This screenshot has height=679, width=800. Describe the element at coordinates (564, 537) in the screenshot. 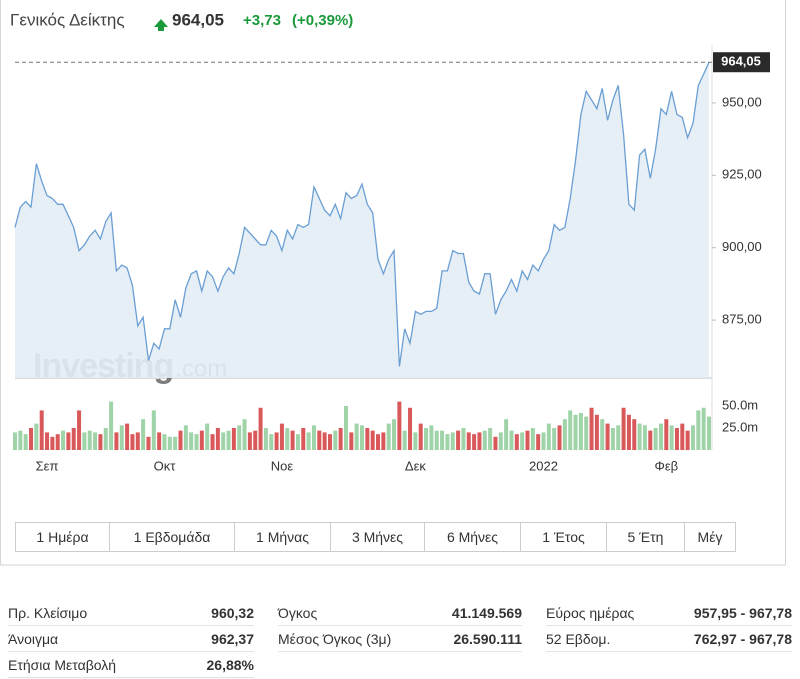

I see `range-button: 1 Έτος` at that location.